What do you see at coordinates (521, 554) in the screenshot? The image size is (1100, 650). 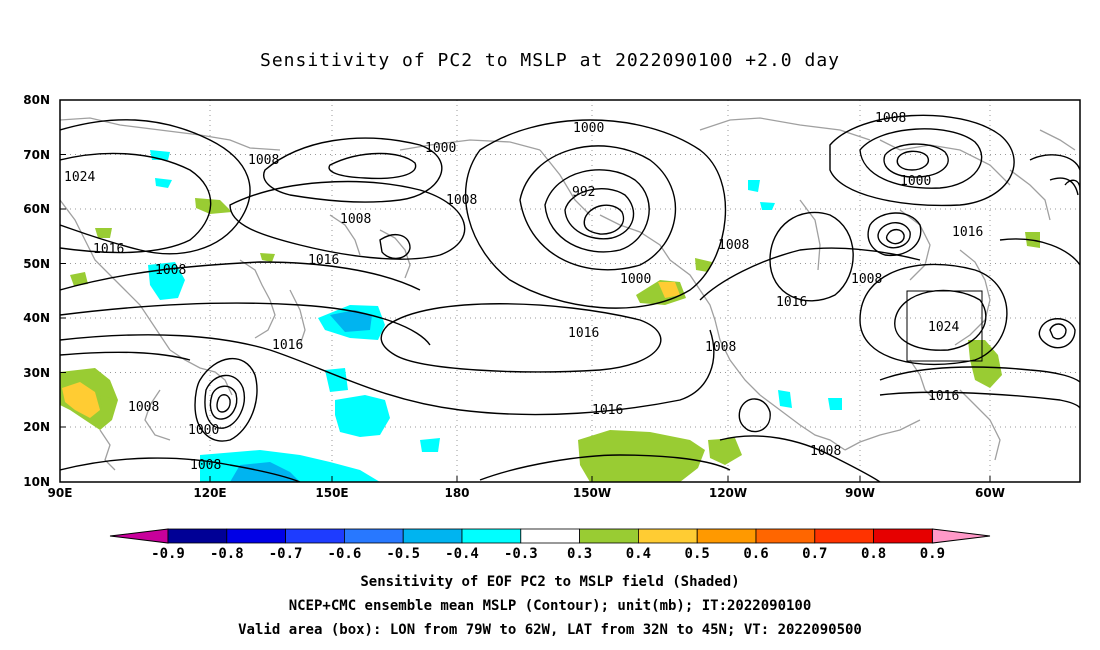 I see `colorbar-label: -0.3` at bounding box center [521, 554].